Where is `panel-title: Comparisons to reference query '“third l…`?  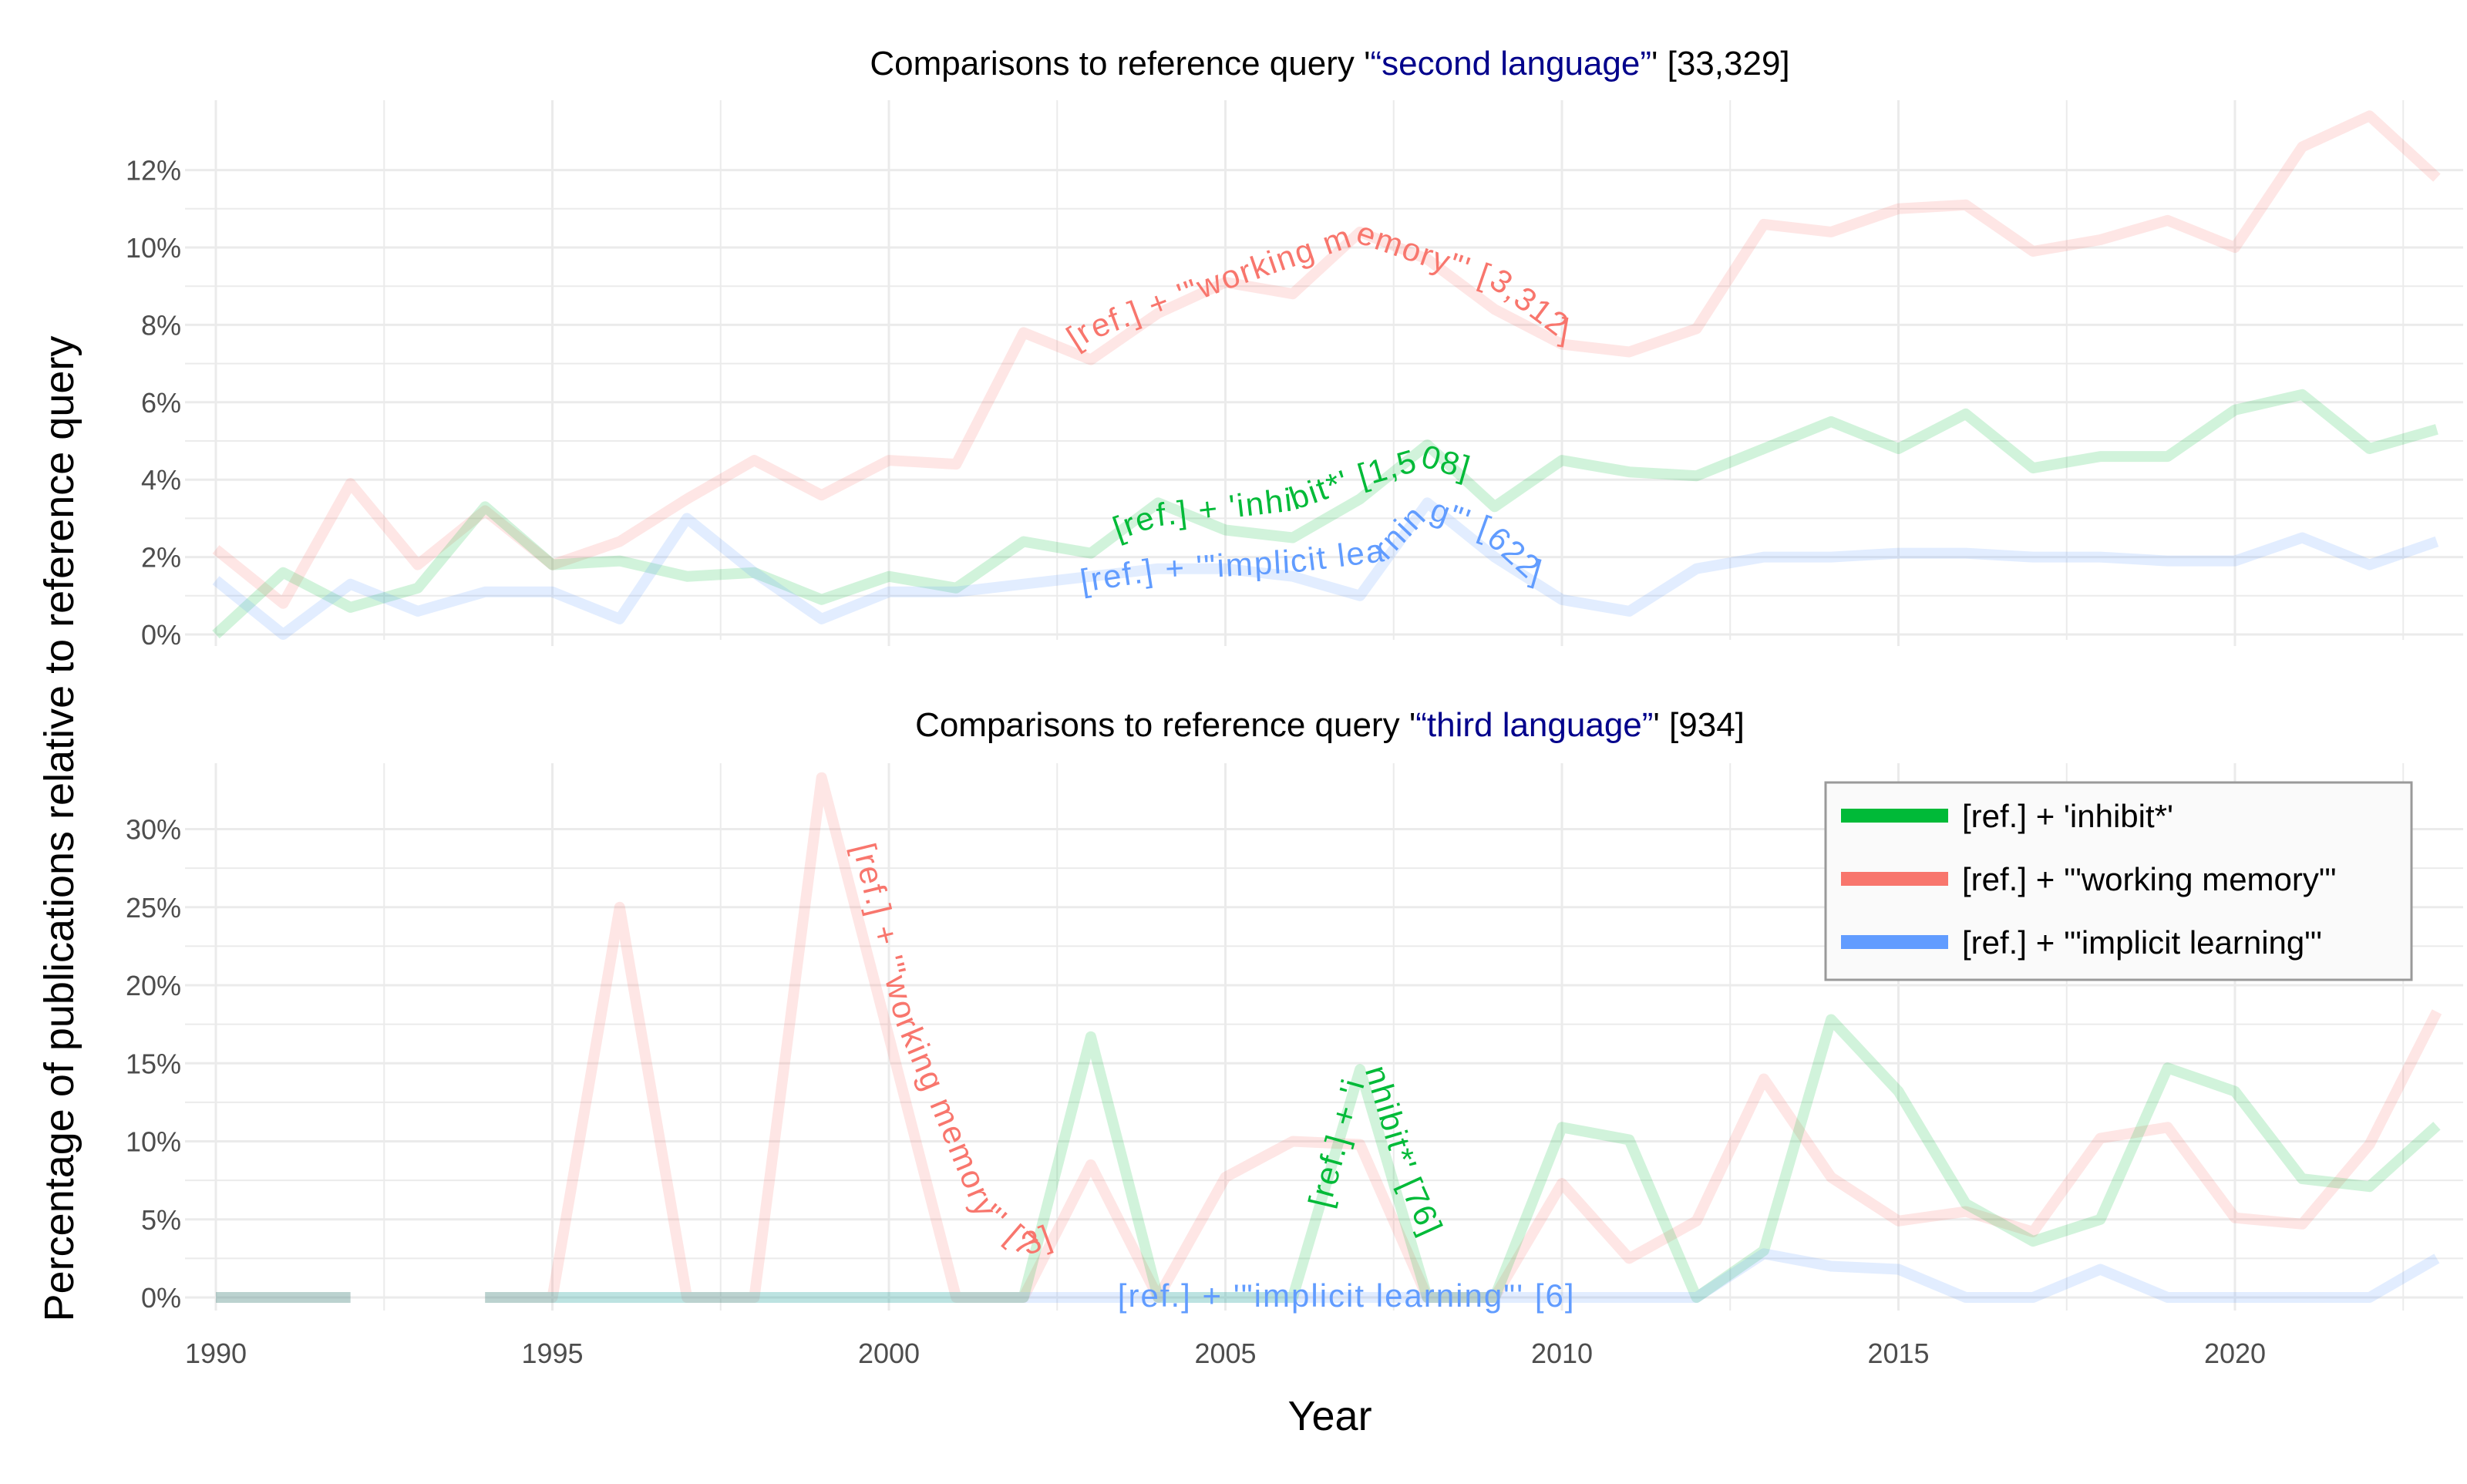
panel-title: Comparisons to reference query '“third l… is located at coordinates (1330, 725).